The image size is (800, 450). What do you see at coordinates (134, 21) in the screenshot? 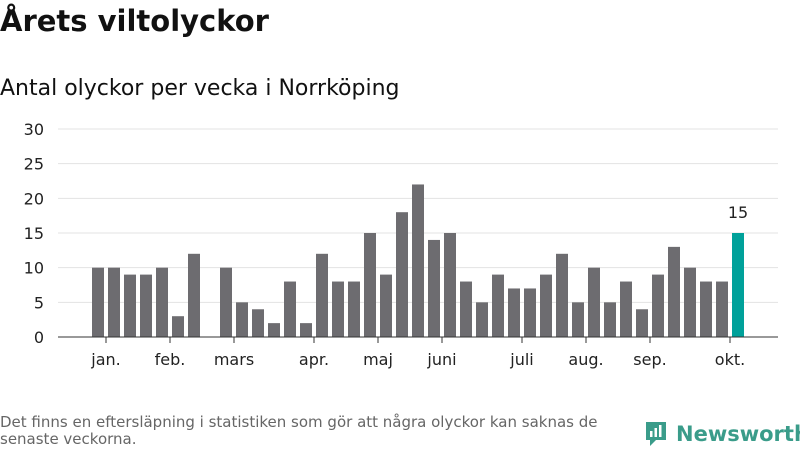
I see `page-title: Årets viltolyckor` at bounding box center [134, 21].